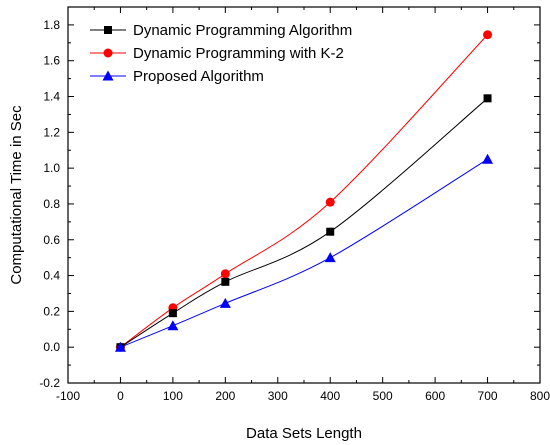  I want to click on y-tick-label: 1.0, so click(51, 168).